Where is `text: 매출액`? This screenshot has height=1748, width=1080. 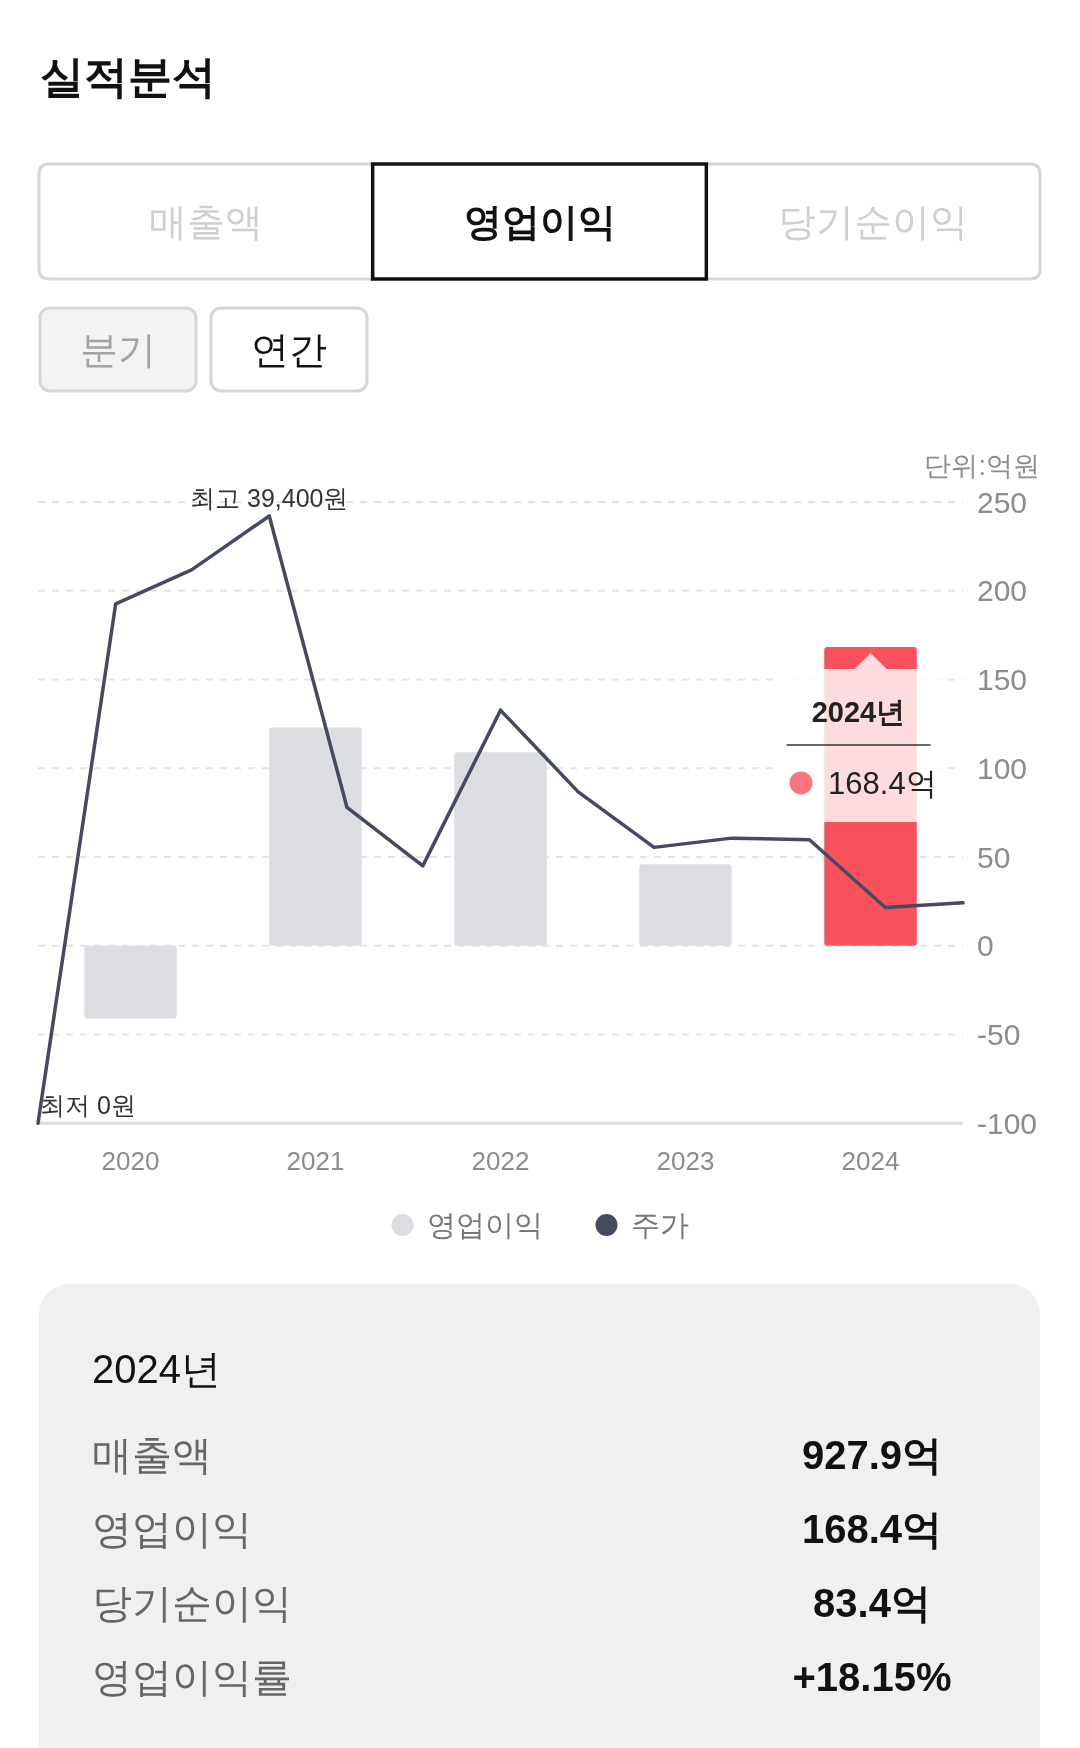 text: 매출액 is located at coordinates (152, 1455).